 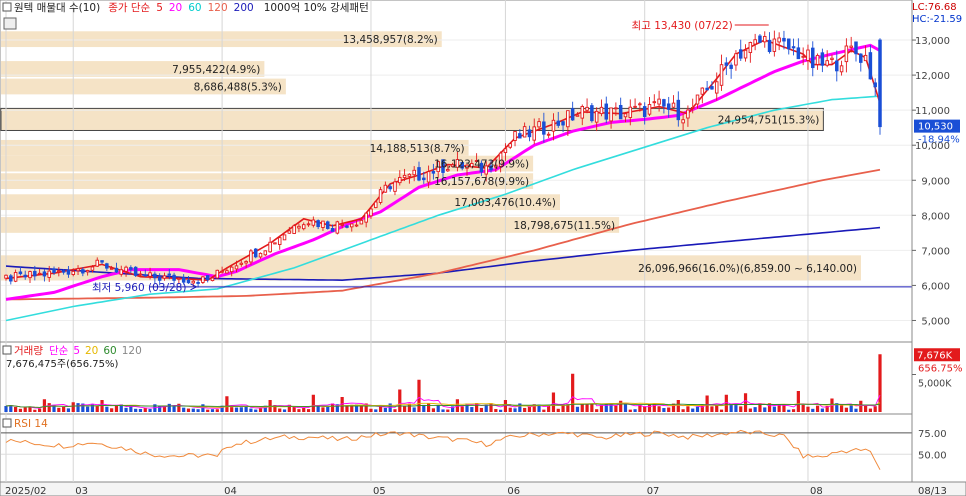 I want to click on price-tick-label: 9,000, so click(x=935, y=181).